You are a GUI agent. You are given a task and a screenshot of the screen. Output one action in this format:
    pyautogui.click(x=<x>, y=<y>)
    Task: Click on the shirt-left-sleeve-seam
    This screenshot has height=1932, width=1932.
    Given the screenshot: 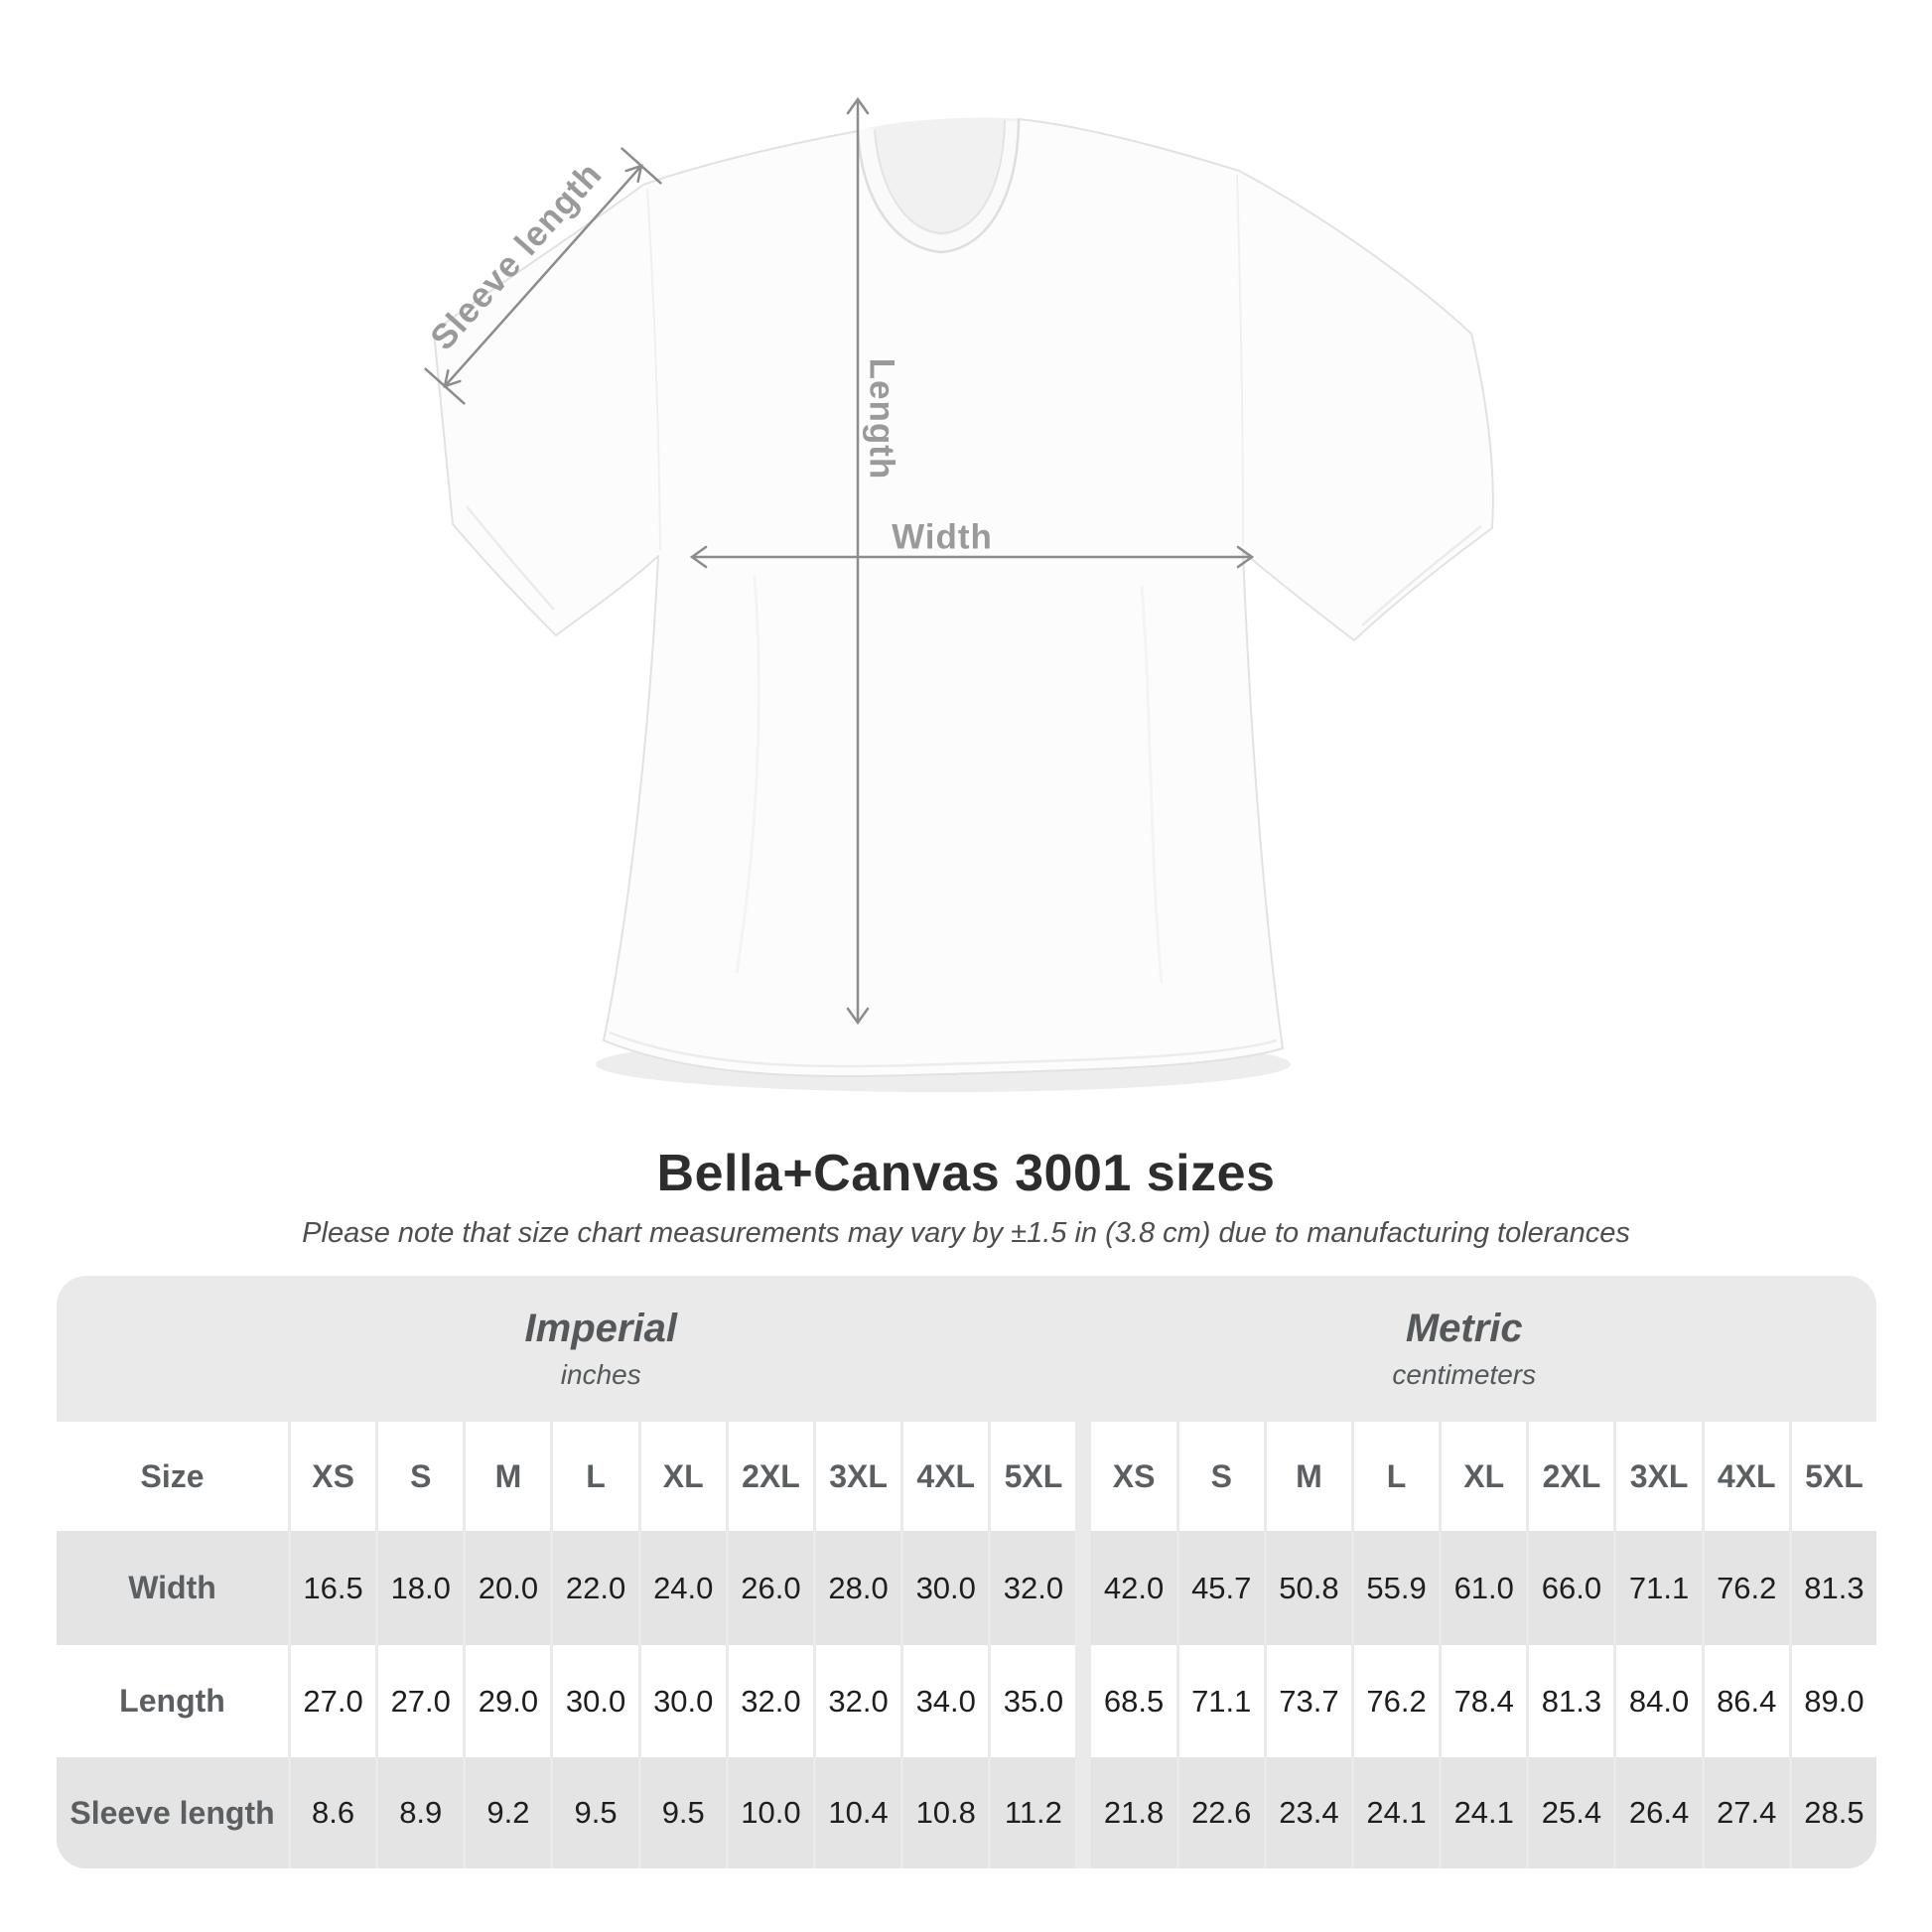 What is the action you would take?
    pyautogui.click(x=654, y=369)
    